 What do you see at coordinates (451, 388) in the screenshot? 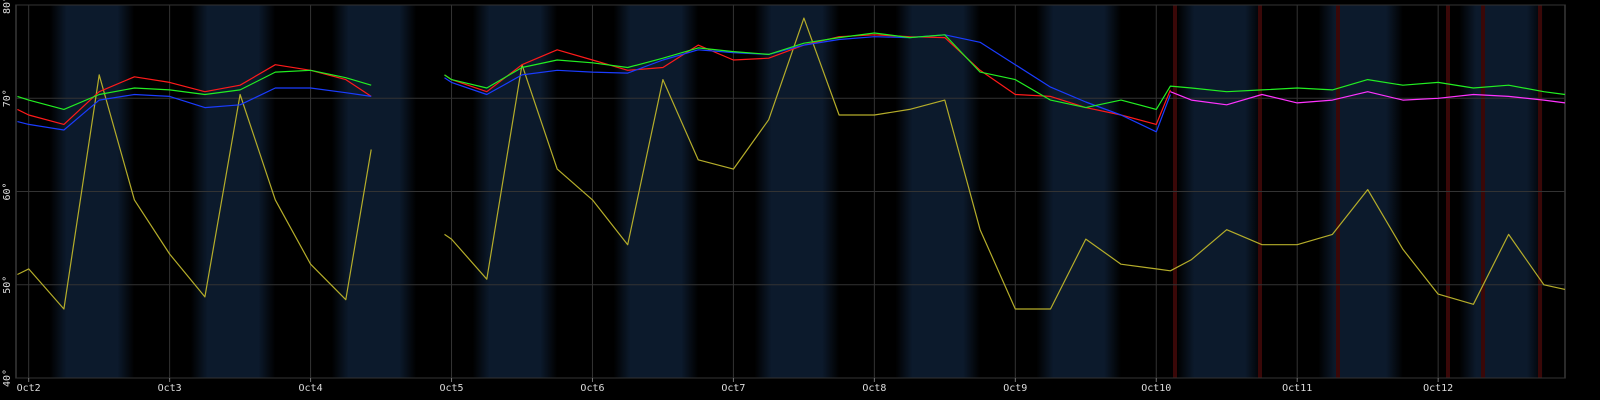
I see `x-tick-label: Oct5` at bounding box center [451, 388].